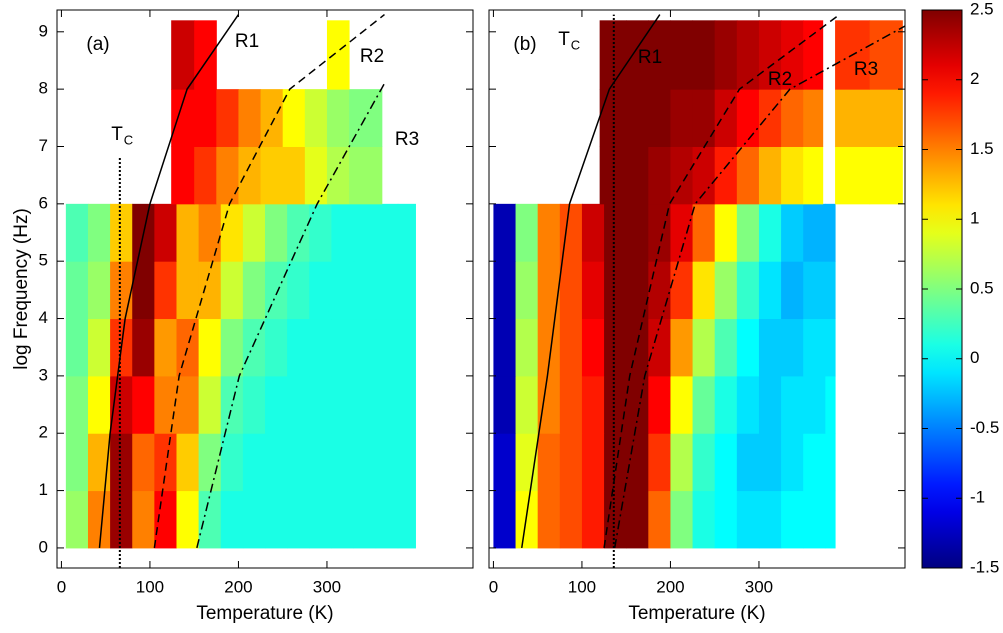 This screenshot has width=1003, height=633. I want to click on annotation-subscript: C, so click(575, 44).